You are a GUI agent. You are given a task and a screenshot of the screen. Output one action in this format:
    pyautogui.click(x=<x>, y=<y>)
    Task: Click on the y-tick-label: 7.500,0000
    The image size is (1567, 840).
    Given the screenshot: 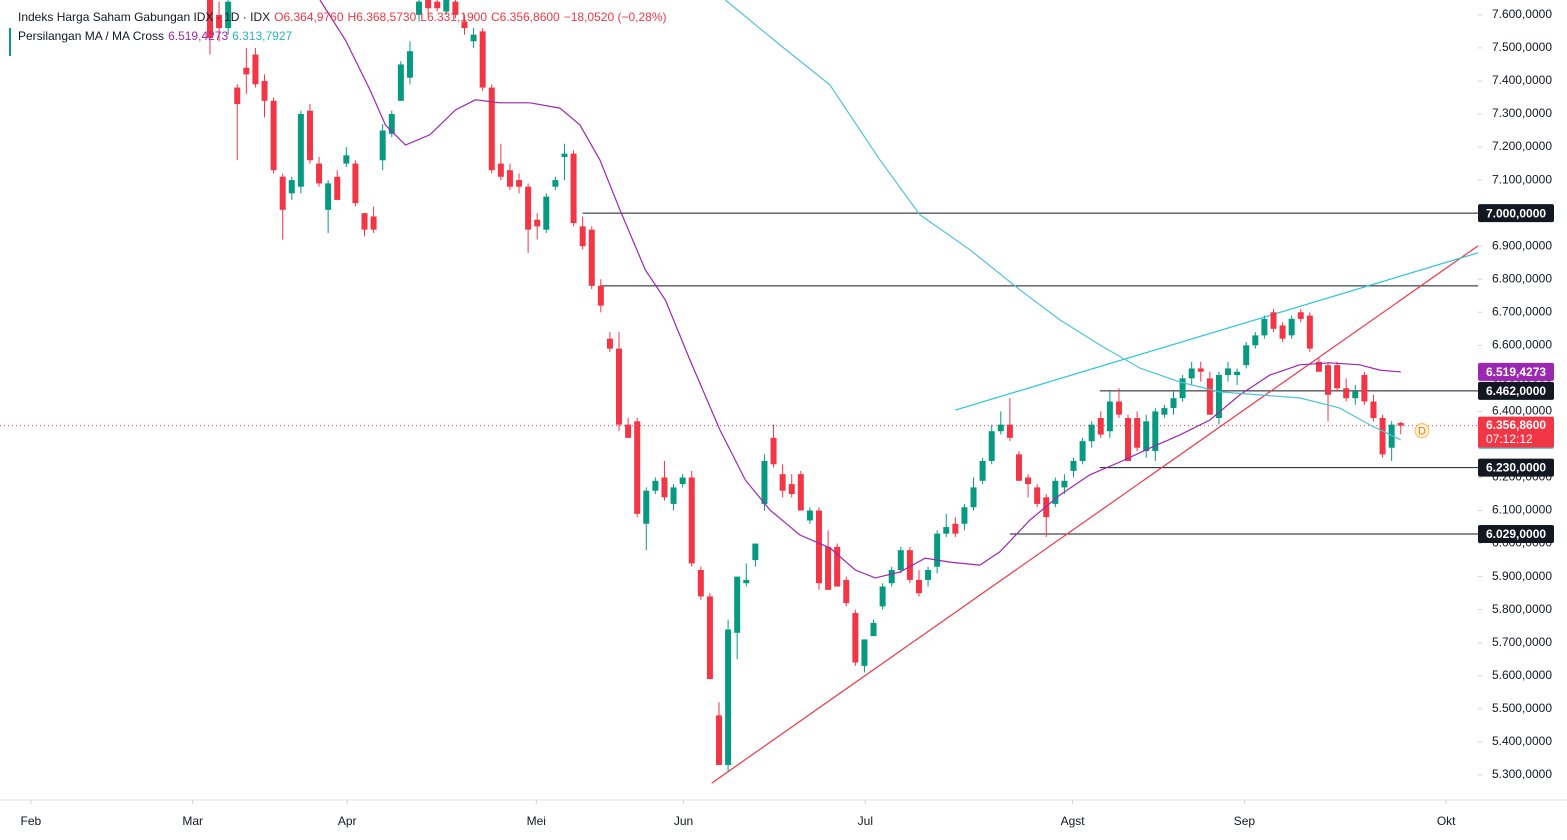 What is the action you would take?
    pyautogui.click(x=1522, y=47)
    